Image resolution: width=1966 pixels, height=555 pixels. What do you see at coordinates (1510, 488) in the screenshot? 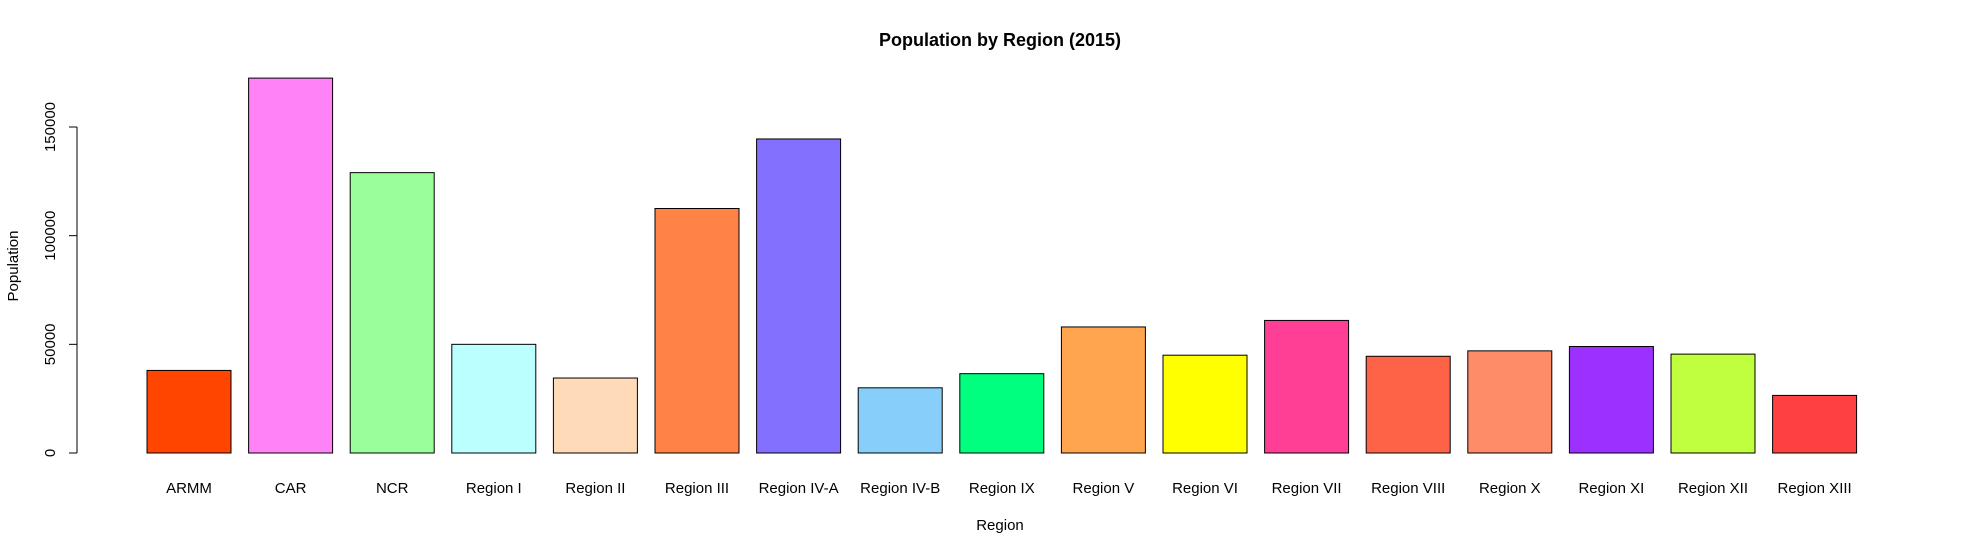
I see `x-tick-label: Region X` at bounding box center [1510, 488].